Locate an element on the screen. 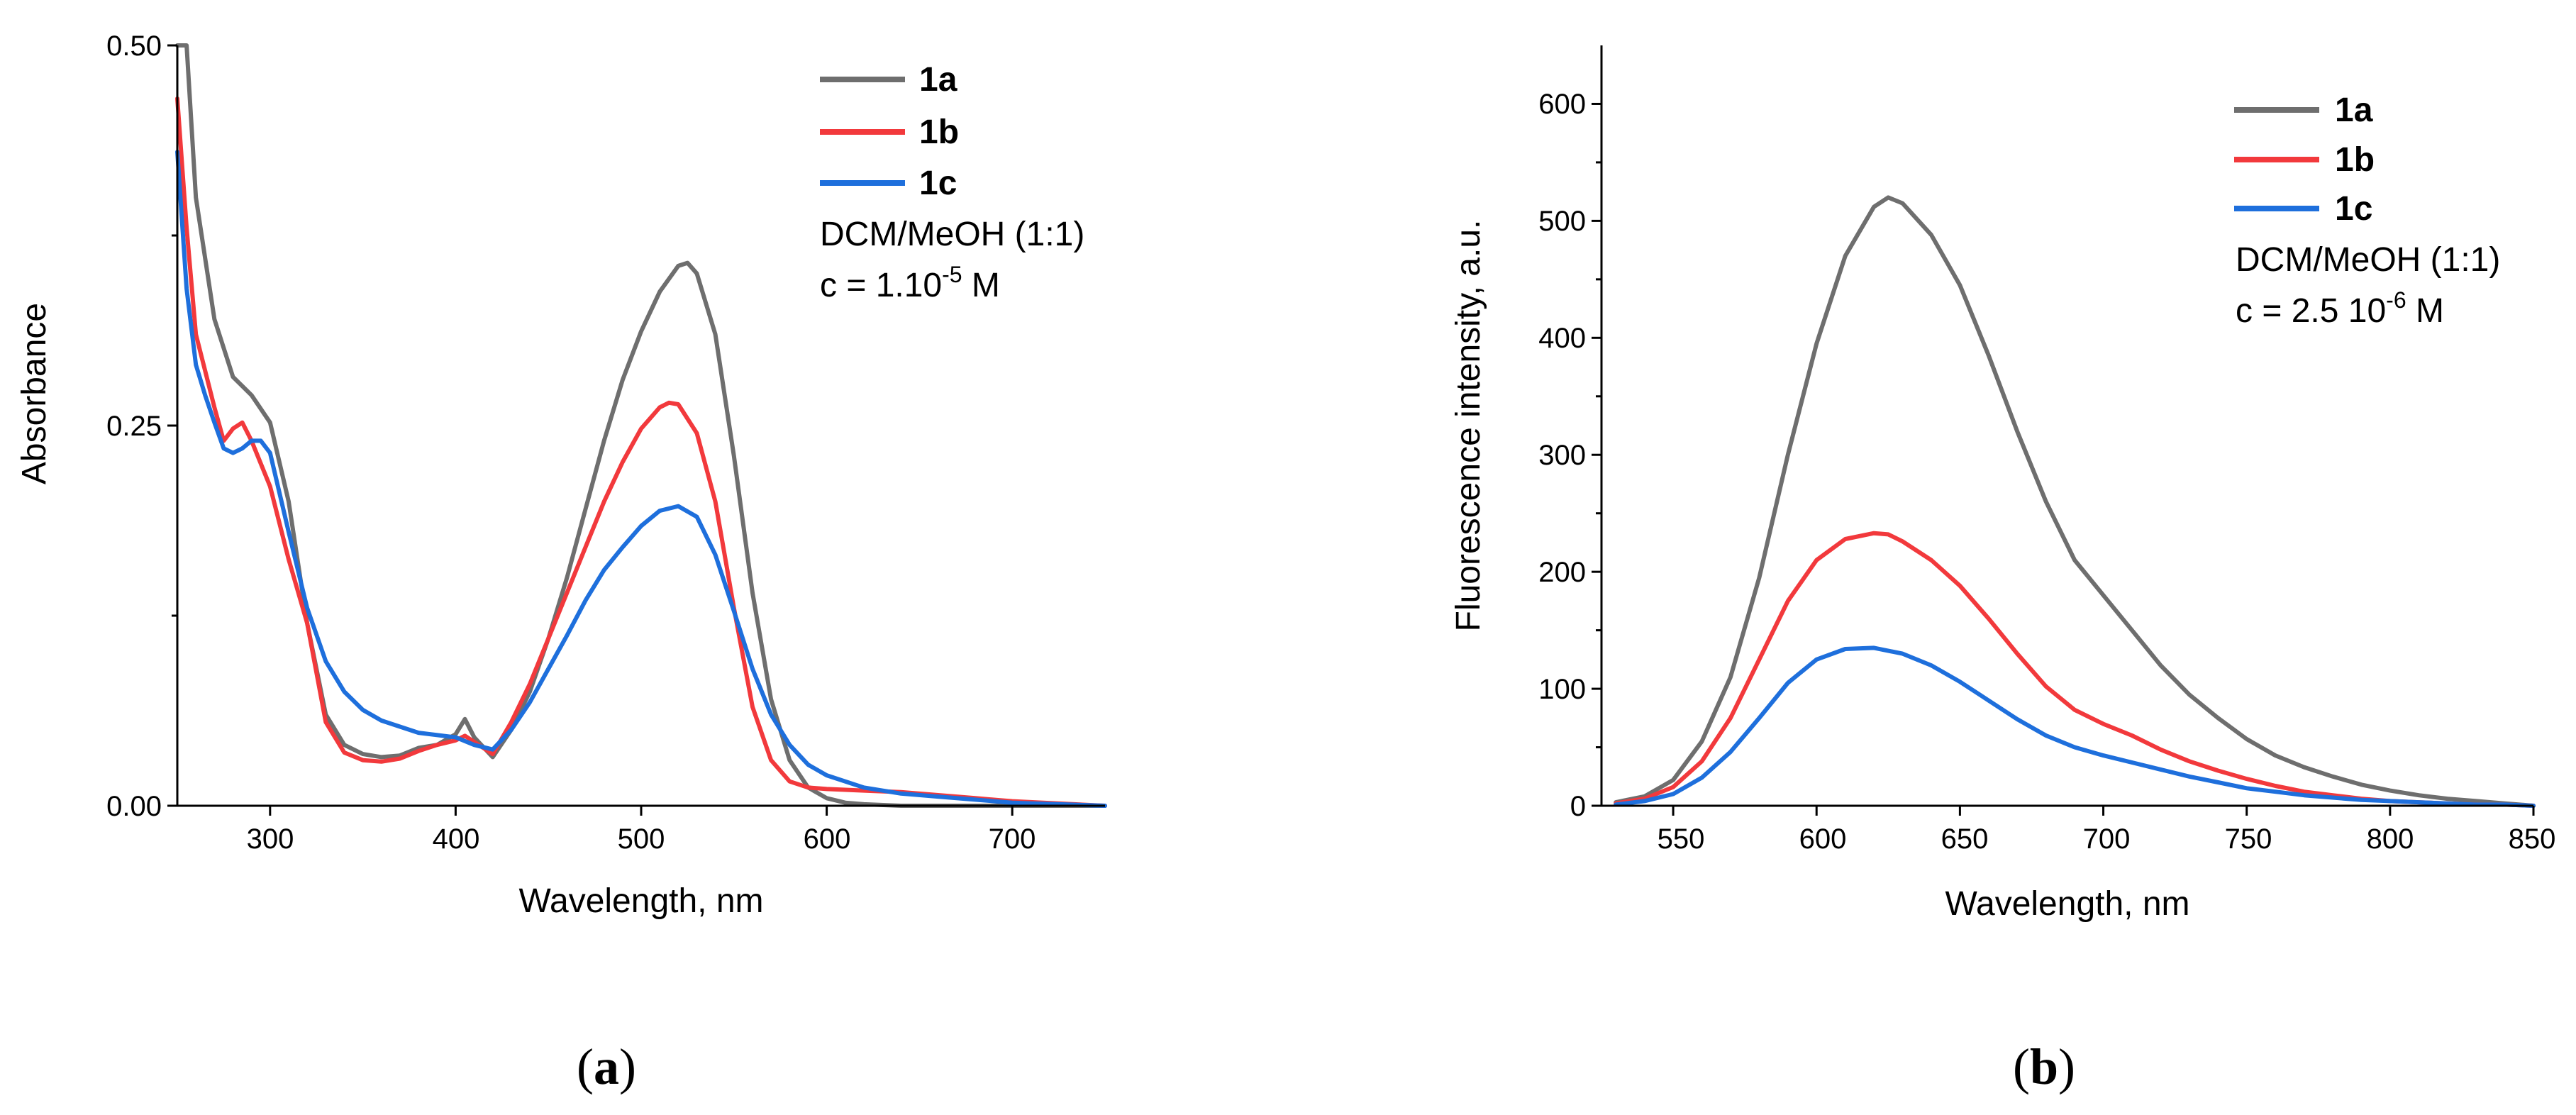 Image resolution: width=2576 pixels, height=1115 pixels. fluorescence-y-tick-label: 200 is located at coordinates (1562, 572).